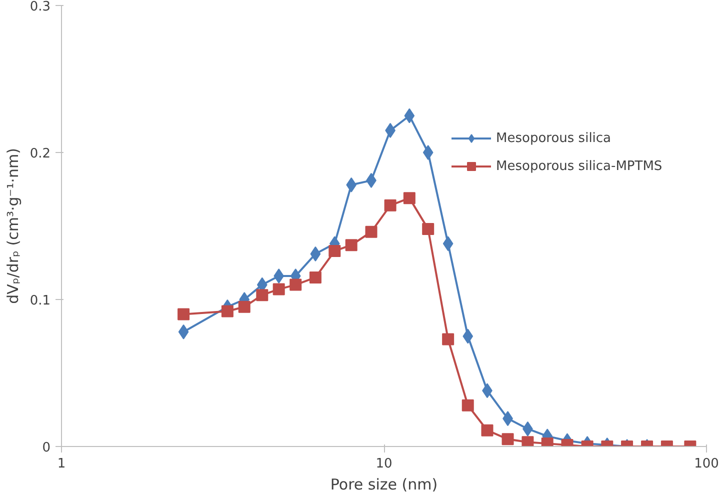 The width and height of the screenshot is (726, 496). What do you see at coordinates (40, 7) in the screenshot?
I see `y-tick-label: 0.3` at bounding box center [40, 7].